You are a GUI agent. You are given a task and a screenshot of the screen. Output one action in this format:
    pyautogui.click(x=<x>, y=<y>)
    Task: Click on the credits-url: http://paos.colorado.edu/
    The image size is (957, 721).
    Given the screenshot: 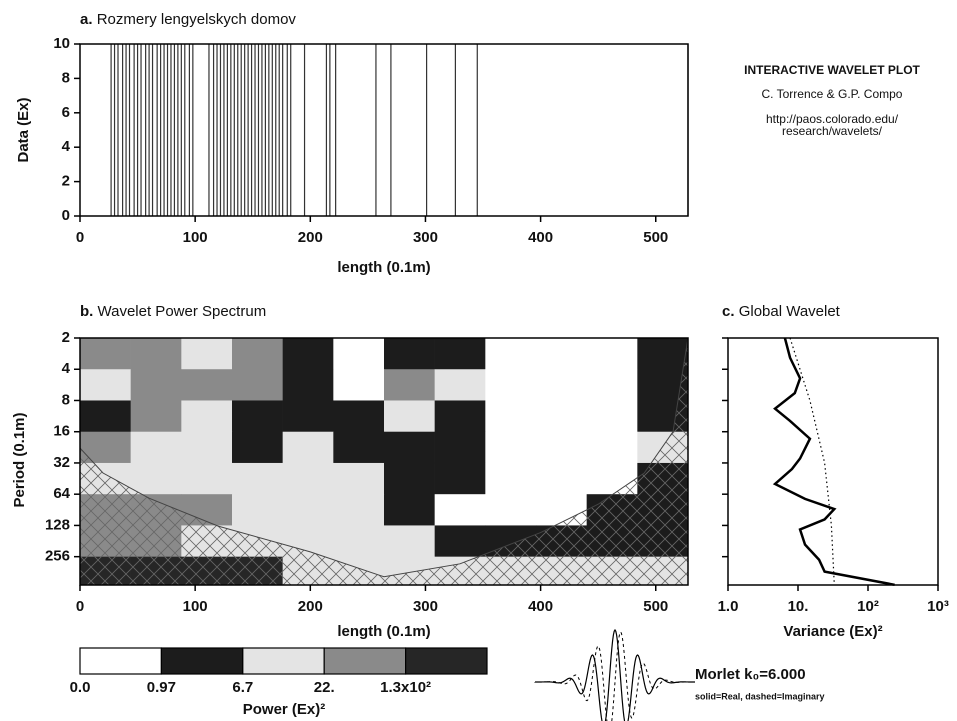 What is the action you would take?
    pyautogui.click(x=832, y=119)
    